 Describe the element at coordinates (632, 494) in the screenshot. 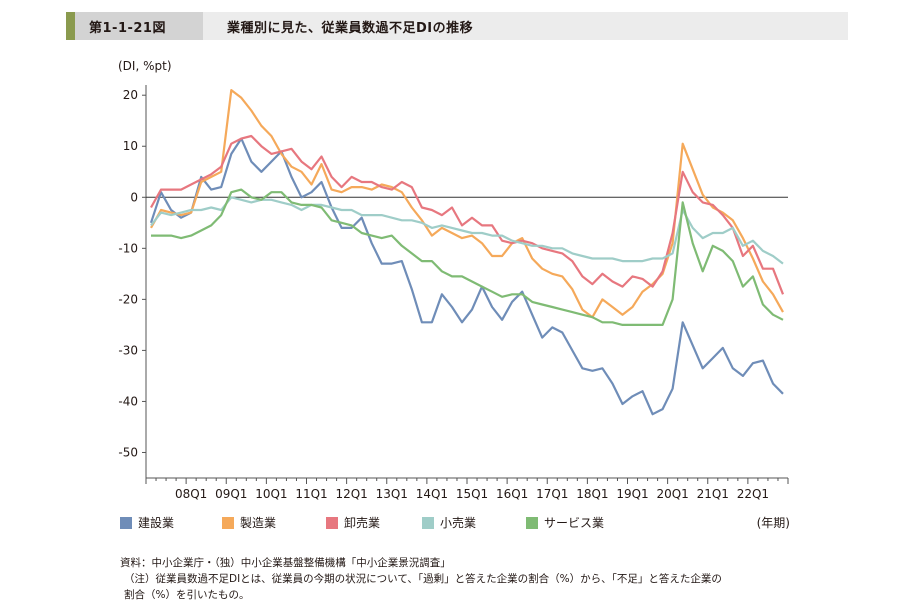

I see `x-tick-label: 19Q1` at that location.